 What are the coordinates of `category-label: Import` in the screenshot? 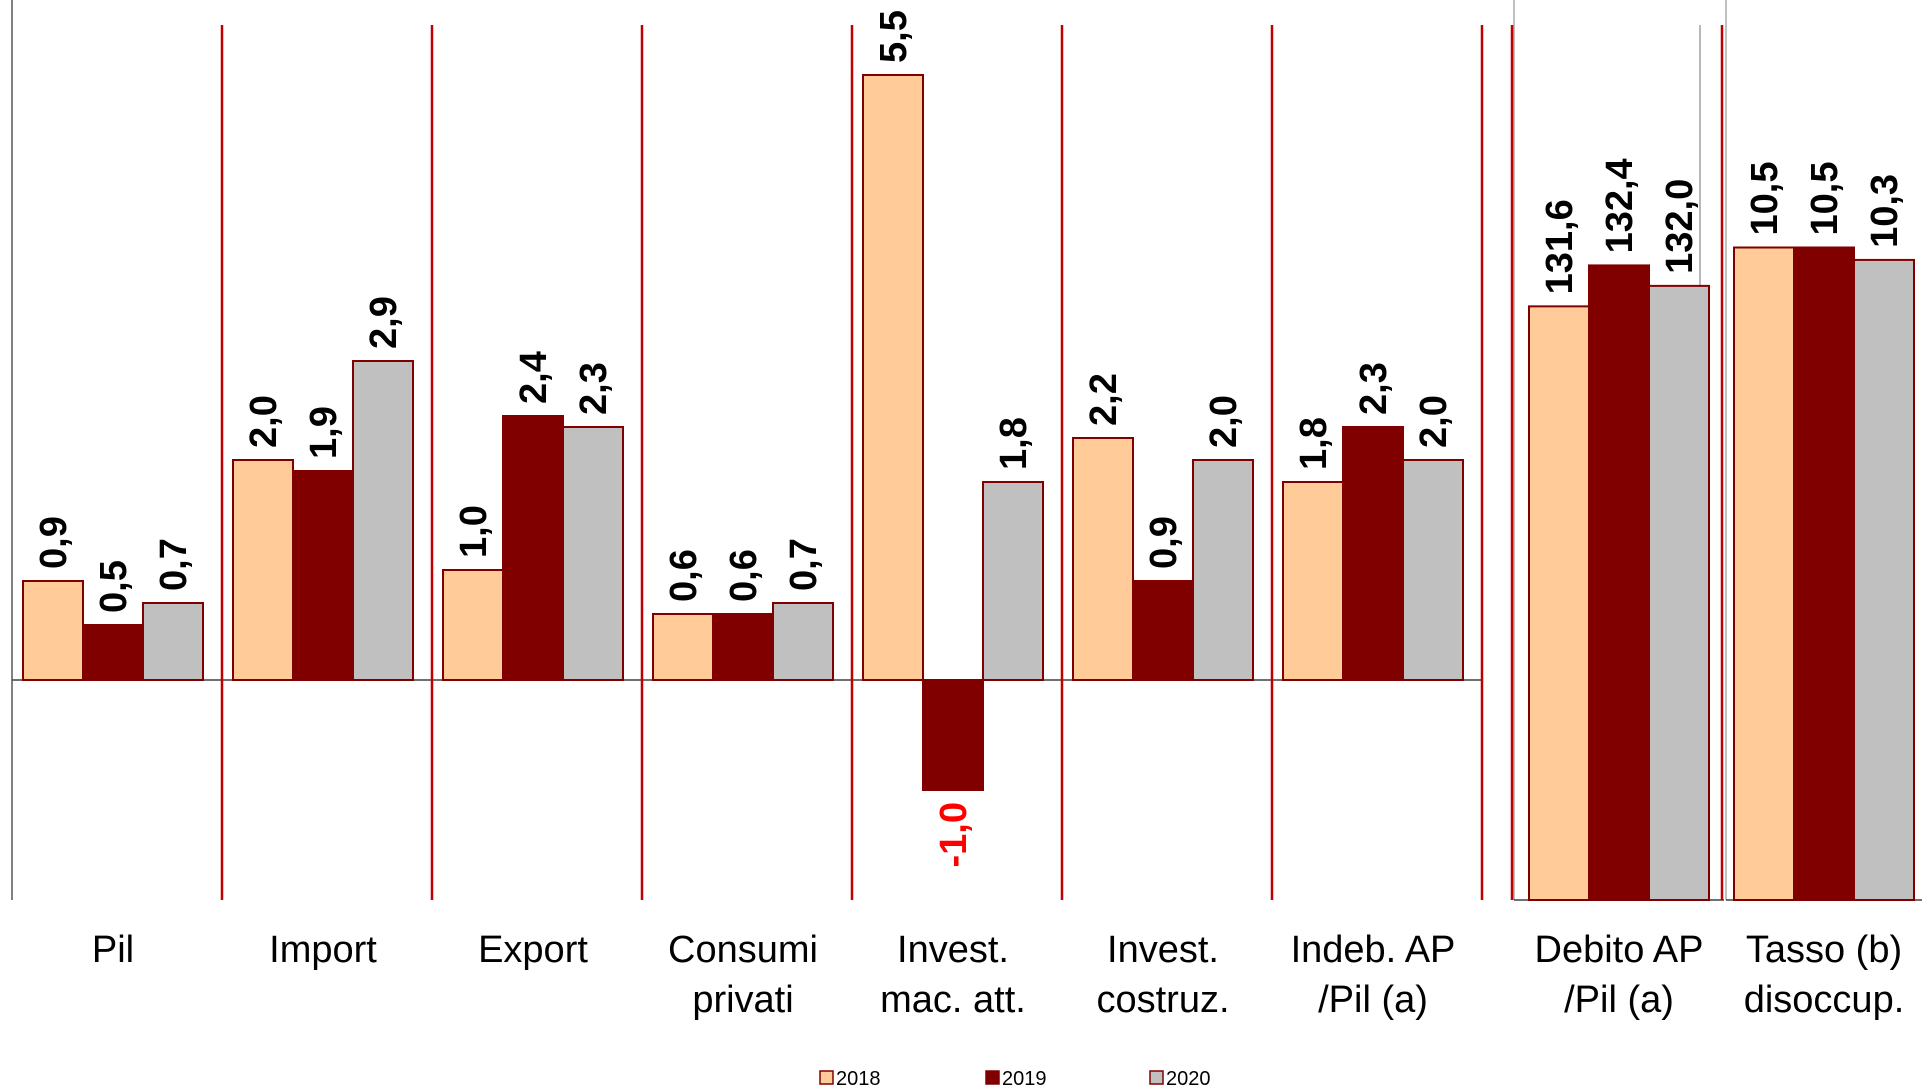 It's located at (323, 950).